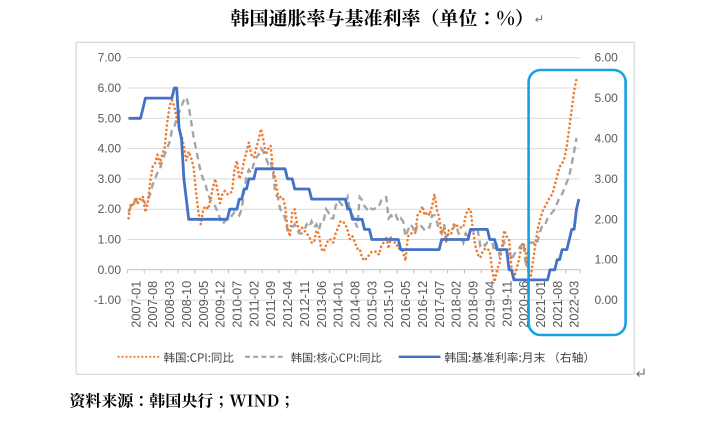 The height and width of the screenshot is (421, 726). I want to click on svg-text: 2021-01, so click(540, 304).